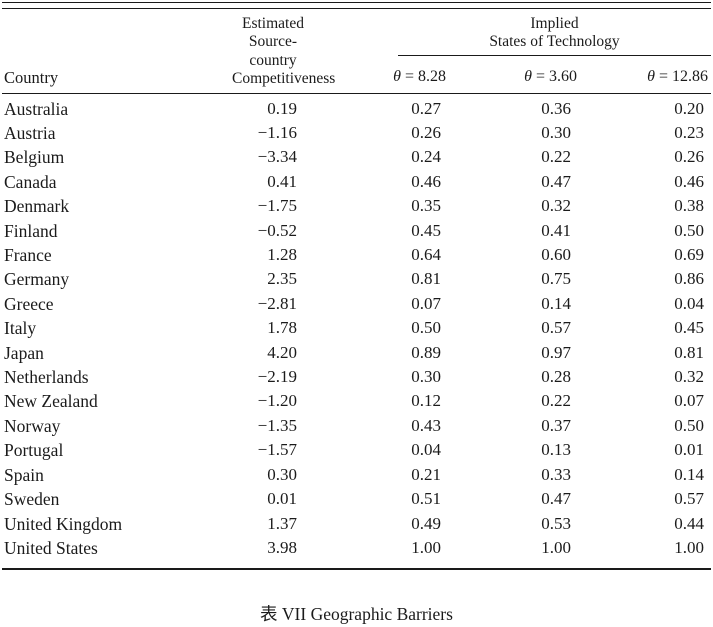 This screenshot has width=713, height=627. Describe the element at coordinates (356, 157) in the screenshot. I see `table-row: Belgium −3.34 0.24 0.22 0.26` at that location.